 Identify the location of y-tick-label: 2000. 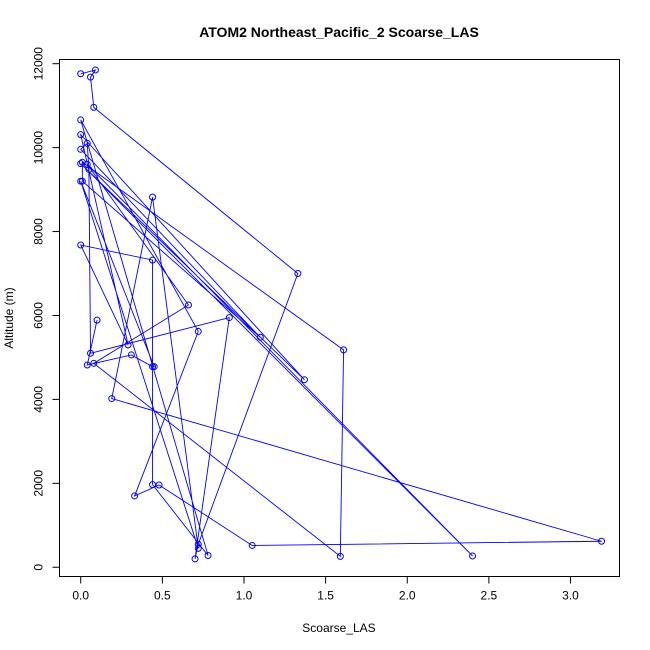
(39, 483).